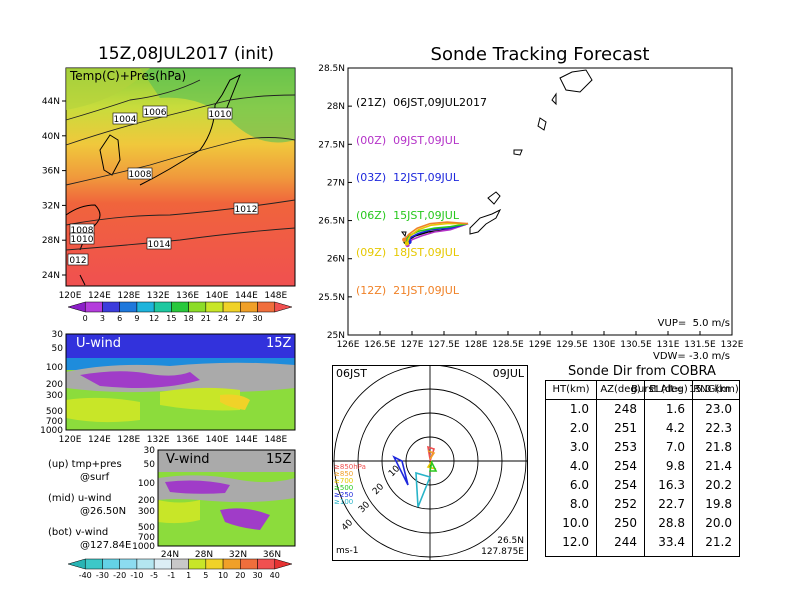  I want to click on note-3: (bot) v-wind @127.84E, so click(90, 539).